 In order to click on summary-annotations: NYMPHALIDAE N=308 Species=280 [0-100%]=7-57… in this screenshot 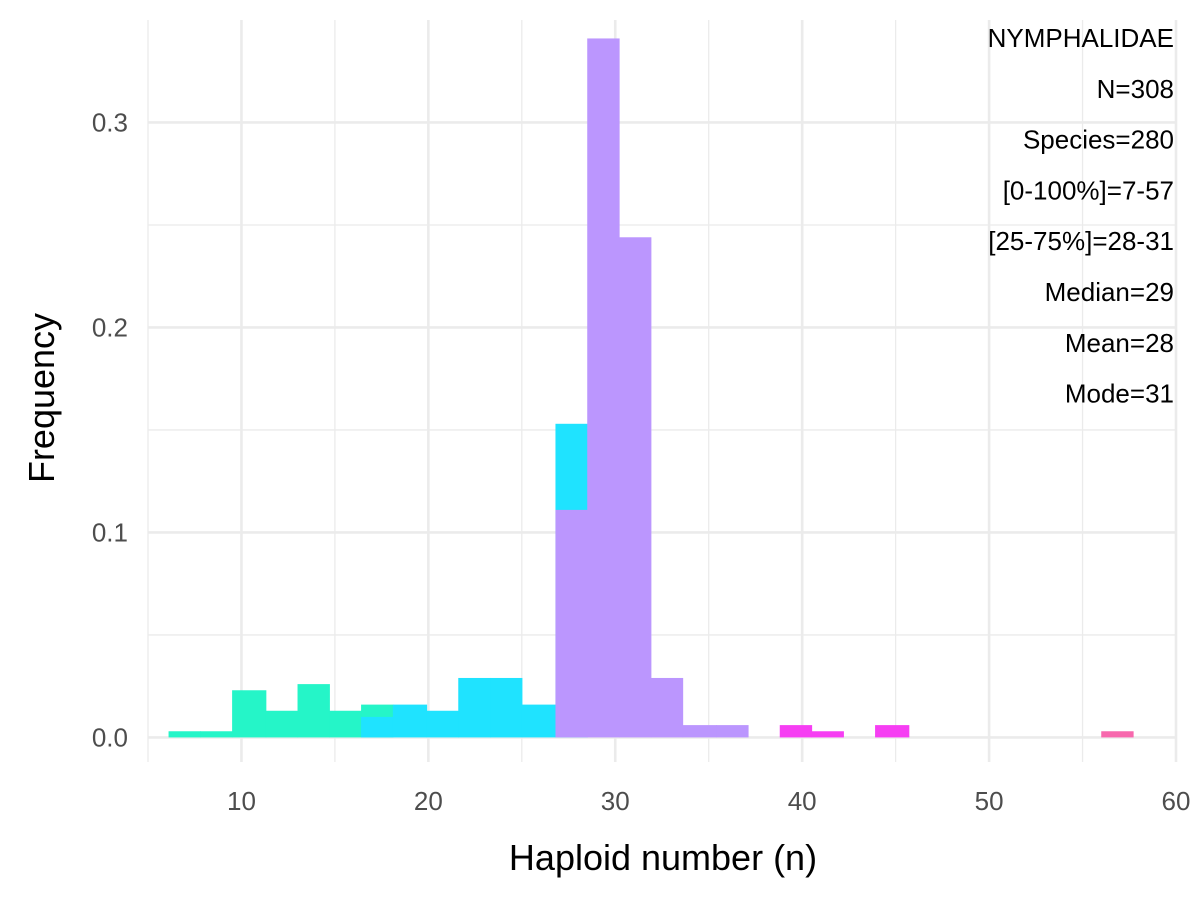, I will do `click(1081, 216)`.